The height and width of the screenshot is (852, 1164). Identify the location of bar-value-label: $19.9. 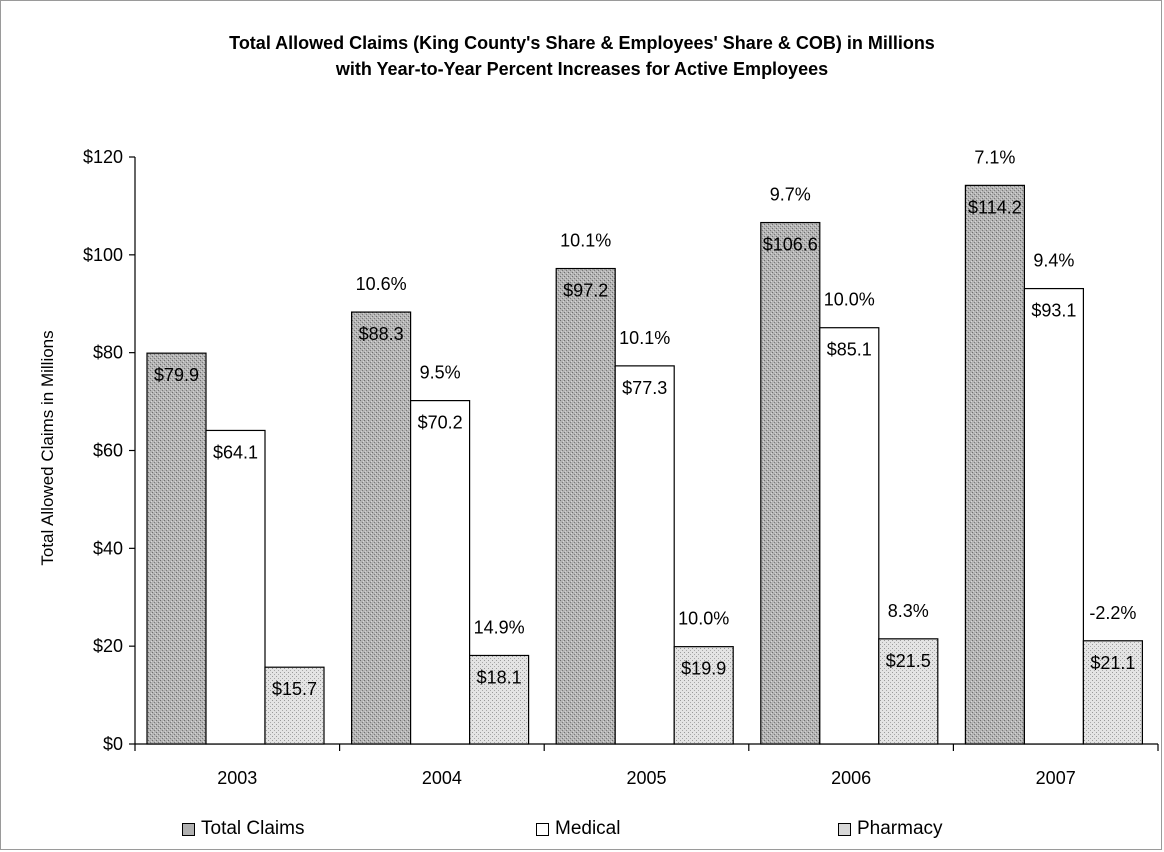
(703, 669).